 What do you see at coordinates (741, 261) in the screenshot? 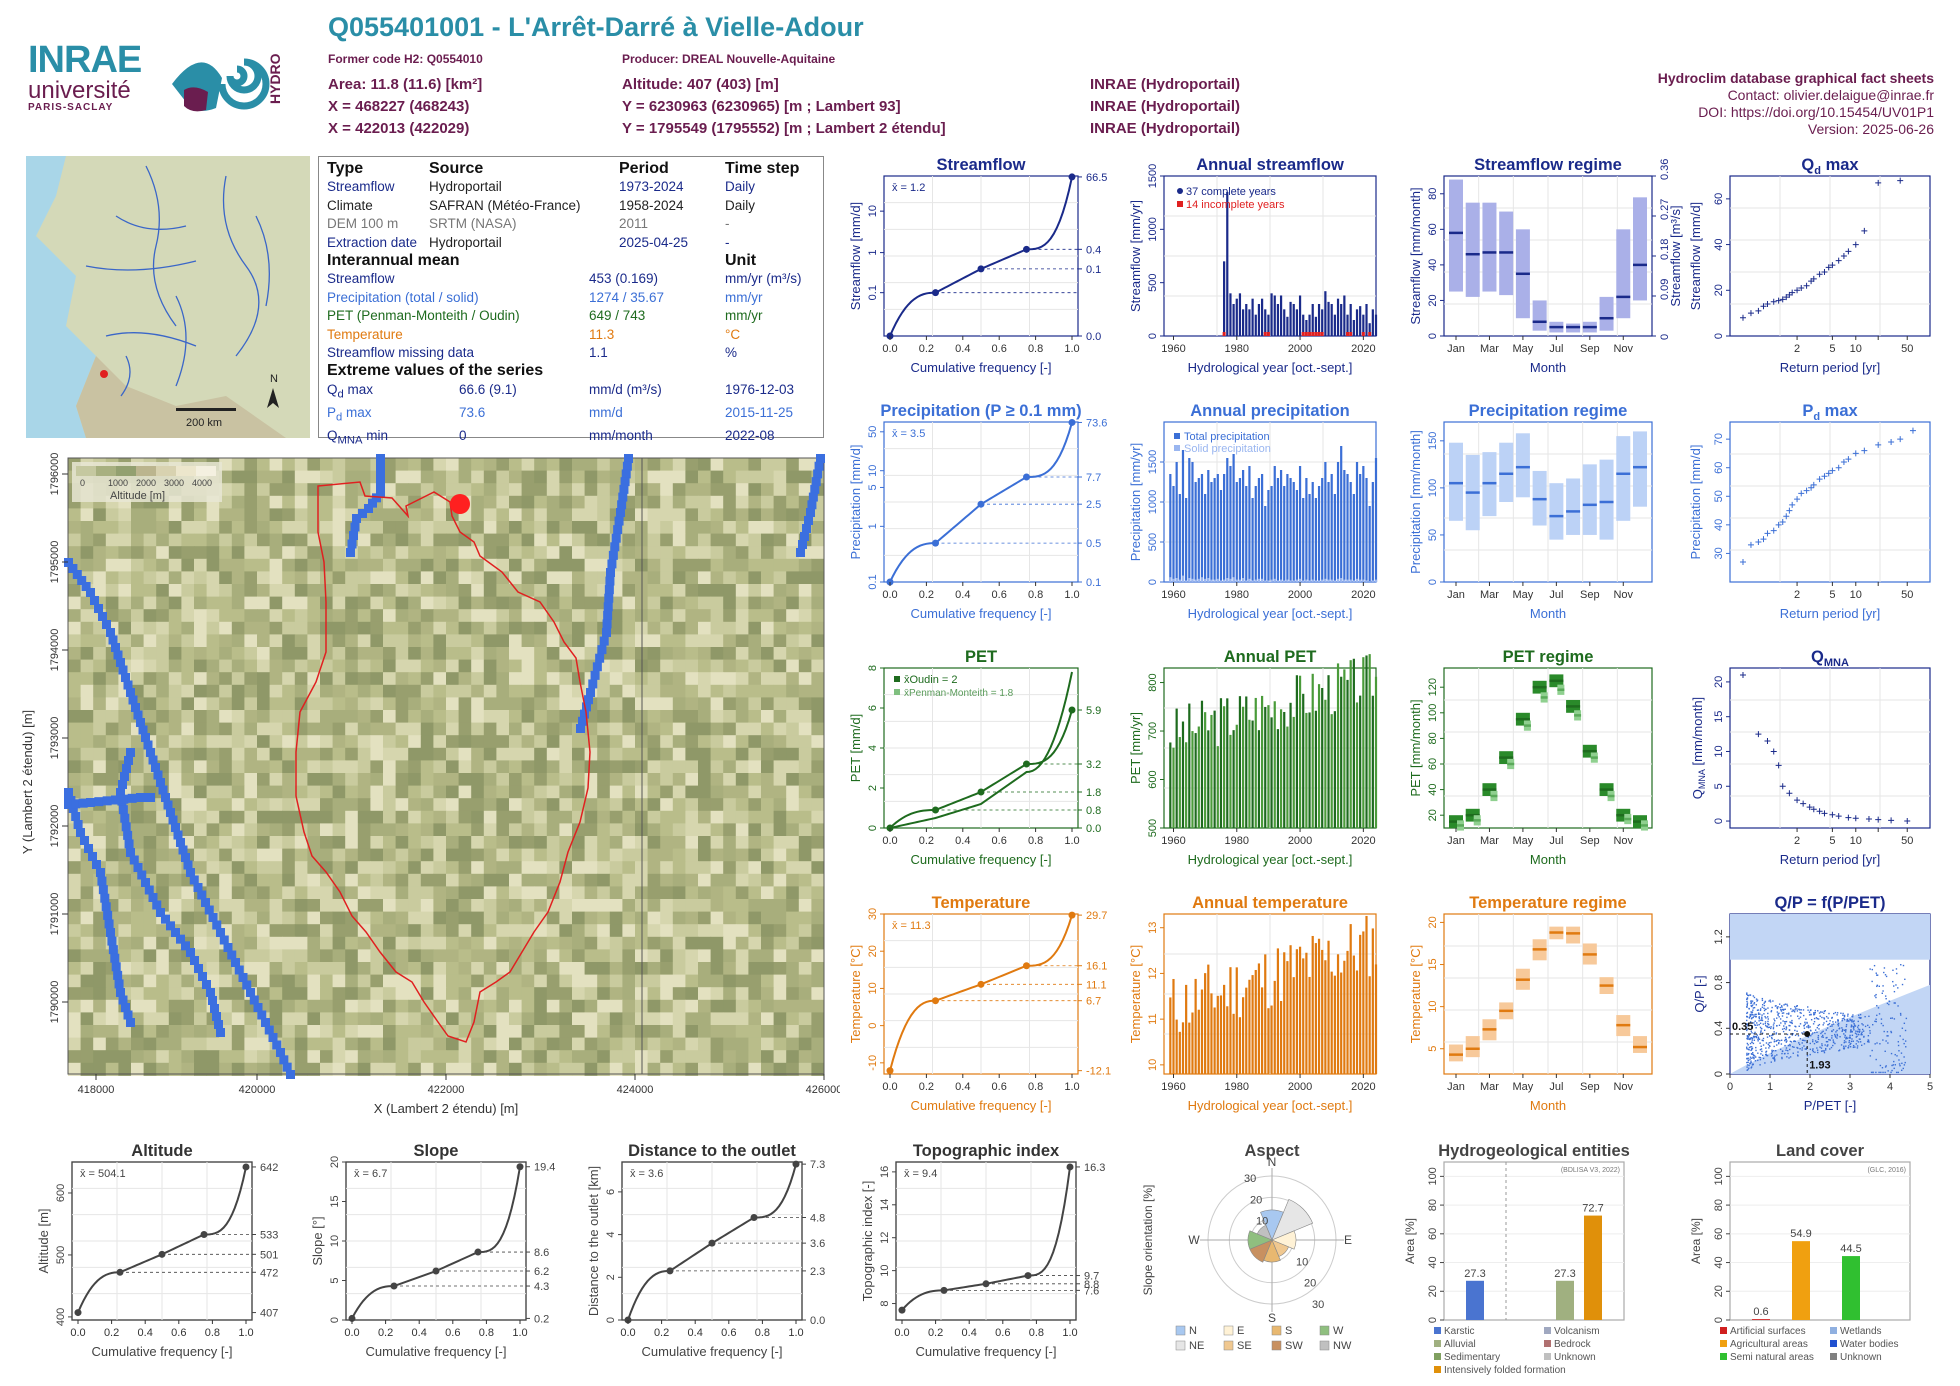
I see `h-unit: Unit` at bounding box center [741, 261].